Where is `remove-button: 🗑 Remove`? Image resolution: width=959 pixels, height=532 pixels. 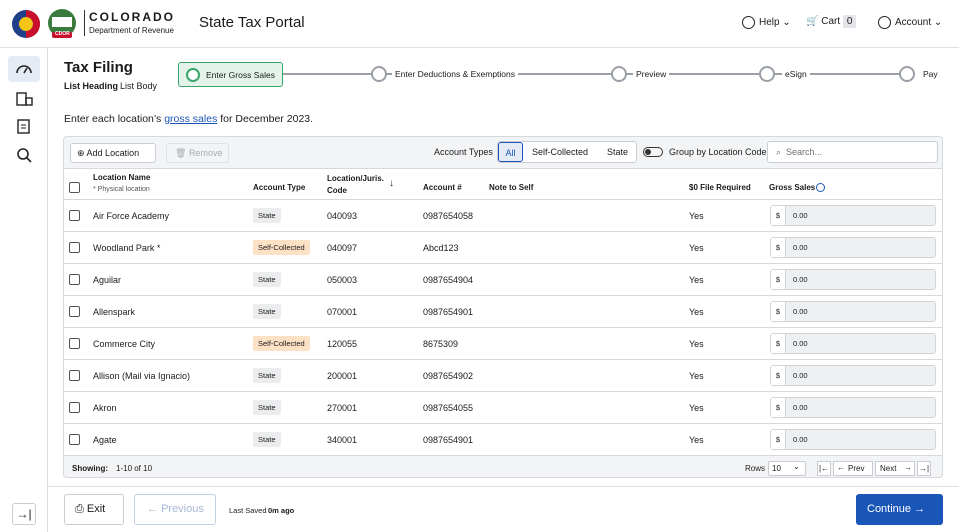
remove-button: 🗑 Remove is located at coordinates (197, 153).